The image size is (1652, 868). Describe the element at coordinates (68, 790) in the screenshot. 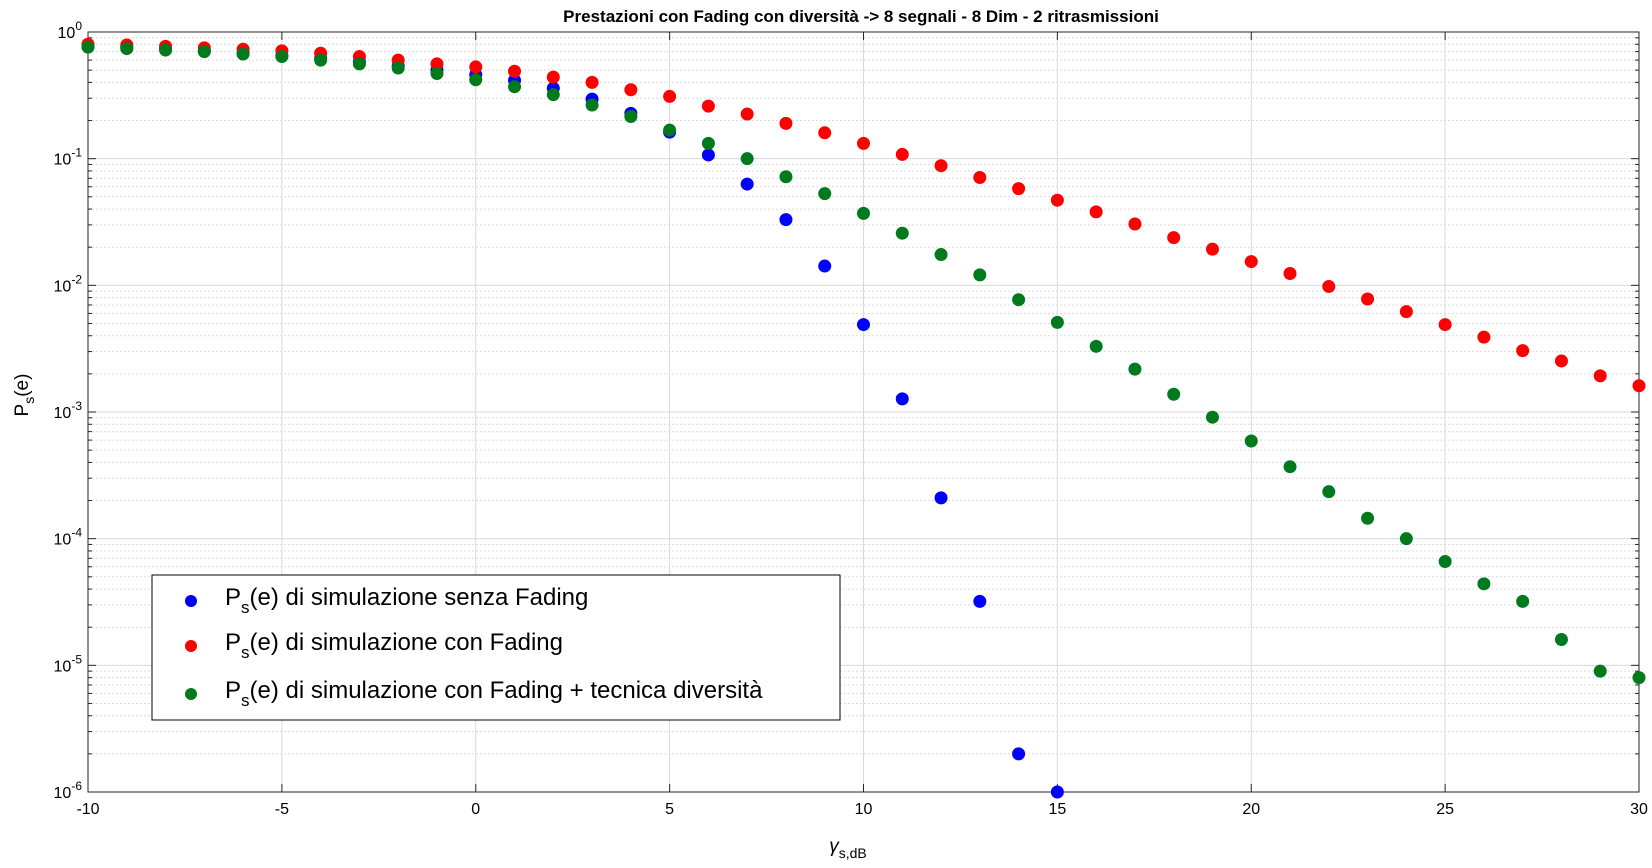

I see `y-tick-label: 10⁻⁶` at that location.